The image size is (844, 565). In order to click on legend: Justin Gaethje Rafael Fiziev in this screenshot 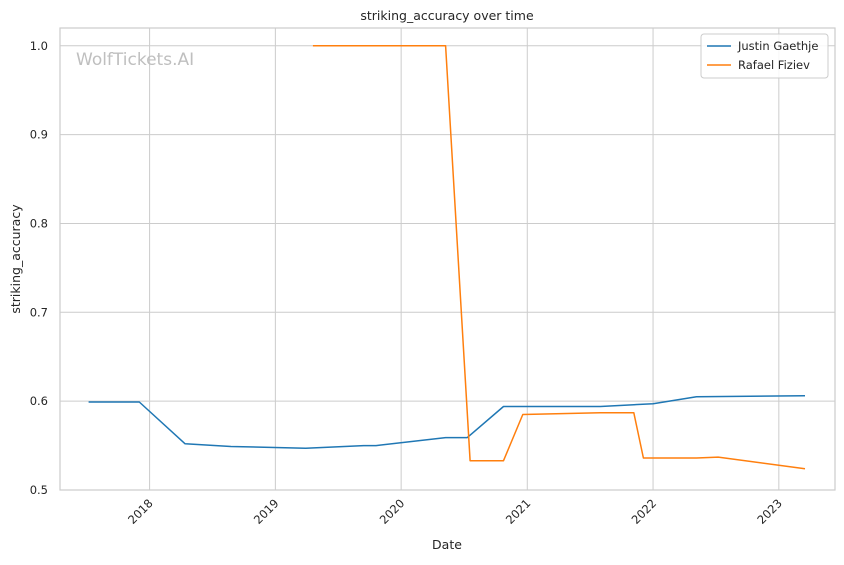, I will do `click(764, 56)`.